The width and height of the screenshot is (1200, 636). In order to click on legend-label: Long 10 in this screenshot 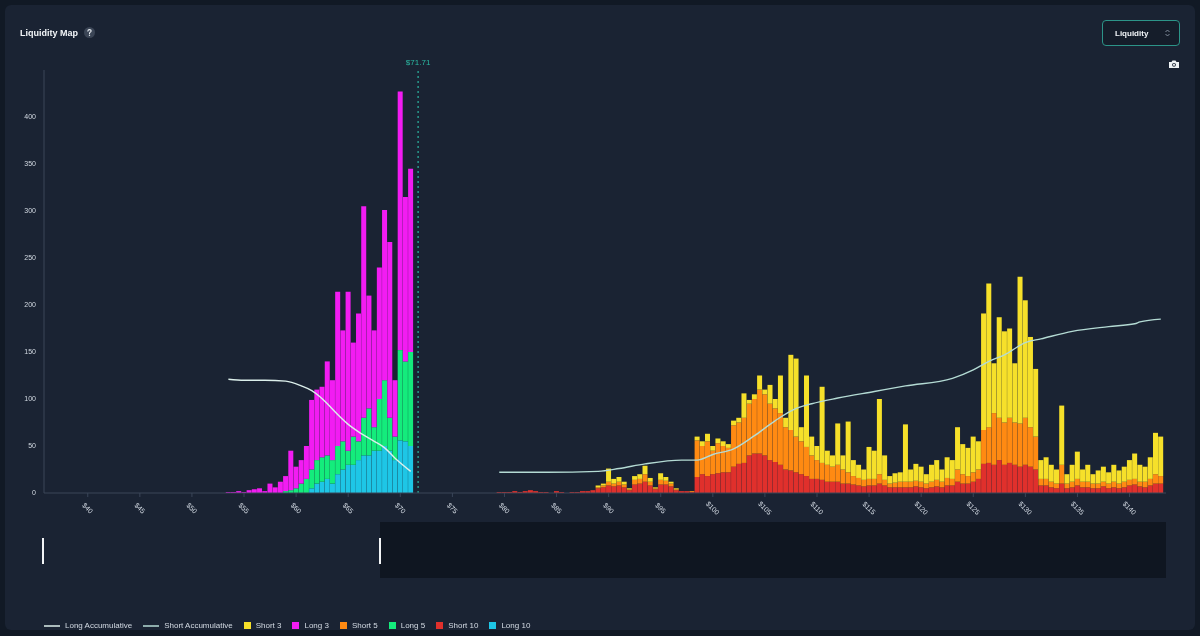, I will do `click(516, 625)`.